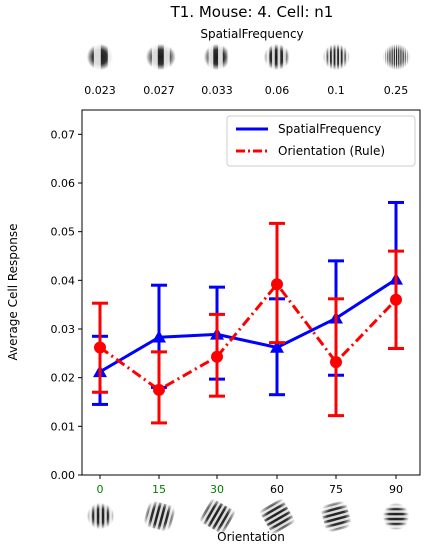  I want to click on top-tick-label: 0.1, so click(336, 90).